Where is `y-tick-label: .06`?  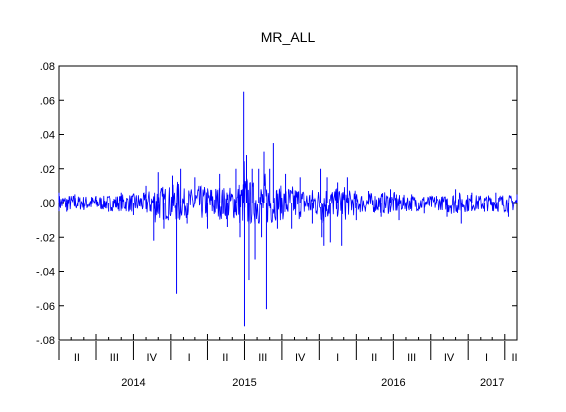
y-tick-label: .06 is located at coordinates (47, 101).